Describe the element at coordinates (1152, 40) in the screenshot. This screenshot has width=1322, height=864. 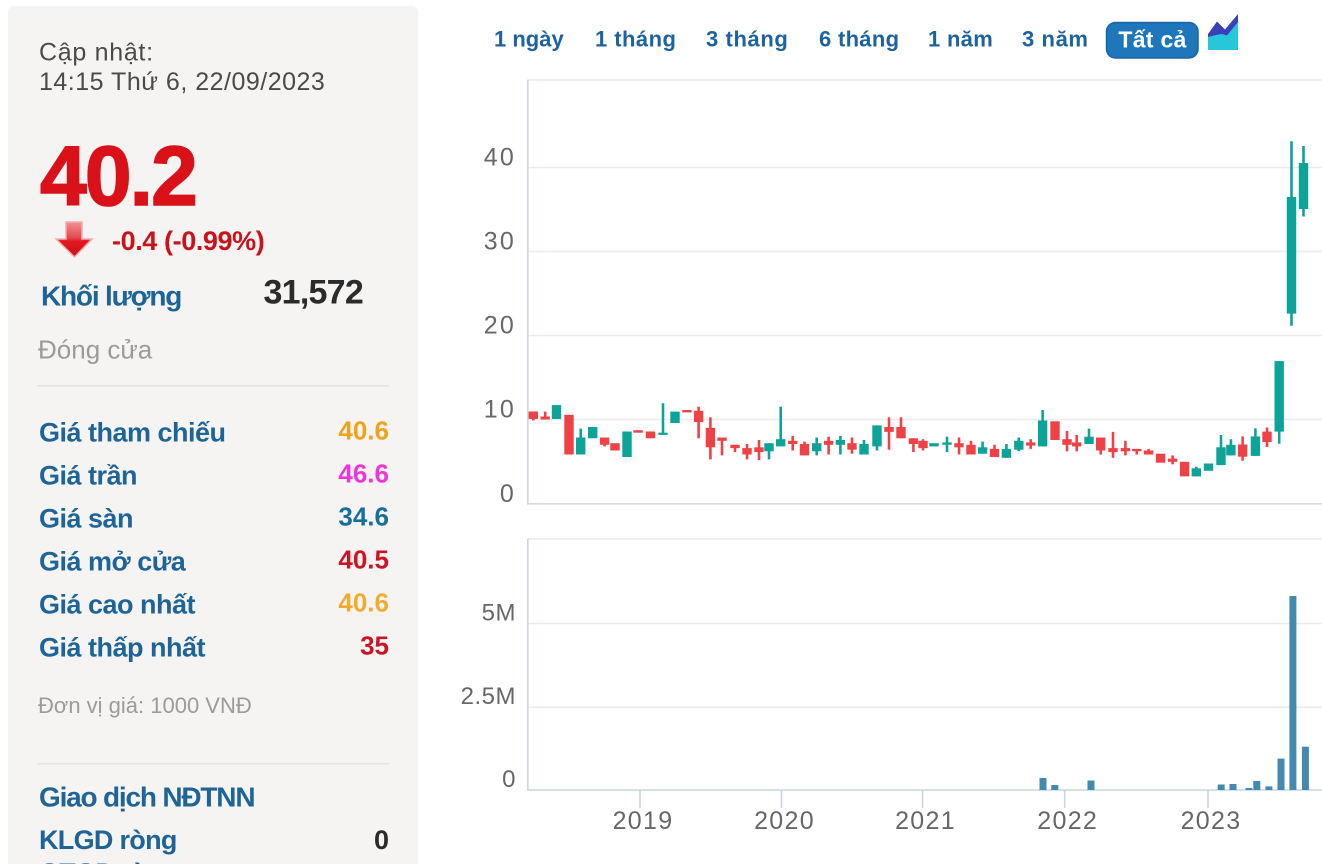
I see `svg-text: Tất cả` at that location.